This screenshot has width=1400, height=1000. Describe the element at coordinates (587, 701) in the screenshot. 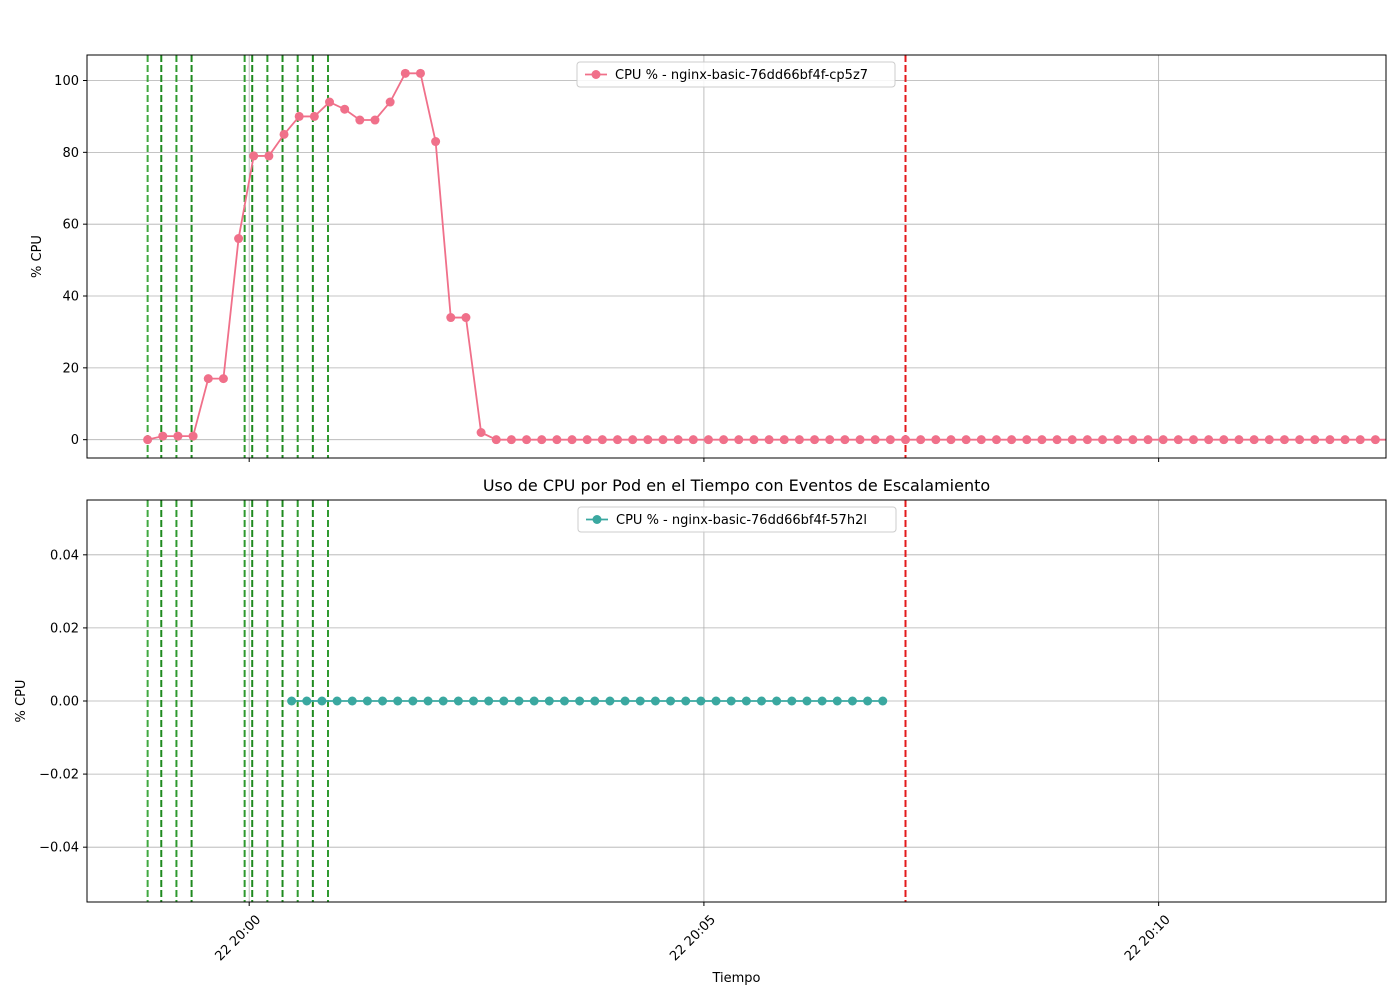

I see `series-group` at that location.